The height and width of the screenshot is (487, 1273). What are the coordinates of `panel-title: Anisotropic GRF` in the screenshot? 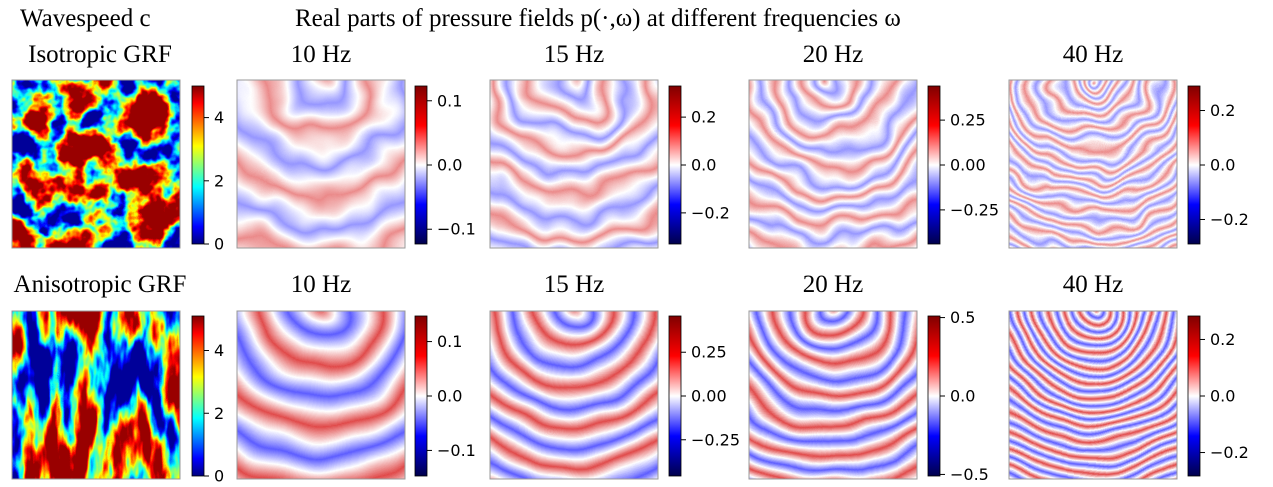 It's located at (100, 284).